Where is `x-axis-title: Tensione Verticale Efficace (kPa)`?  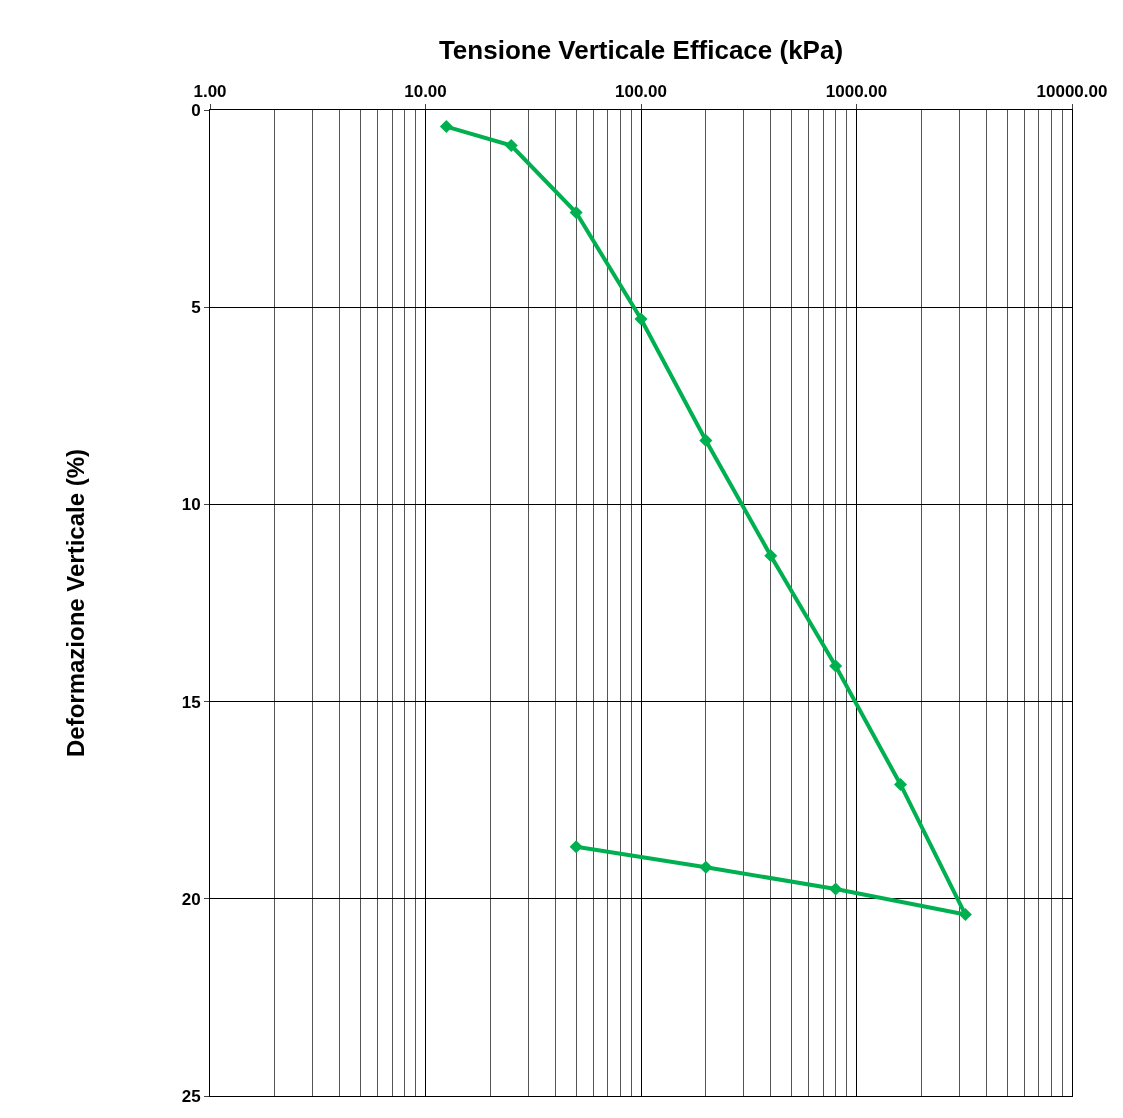 x-axis-title: Tensione Verticale Efficace (kPa) is located at coordinates (641, 49).